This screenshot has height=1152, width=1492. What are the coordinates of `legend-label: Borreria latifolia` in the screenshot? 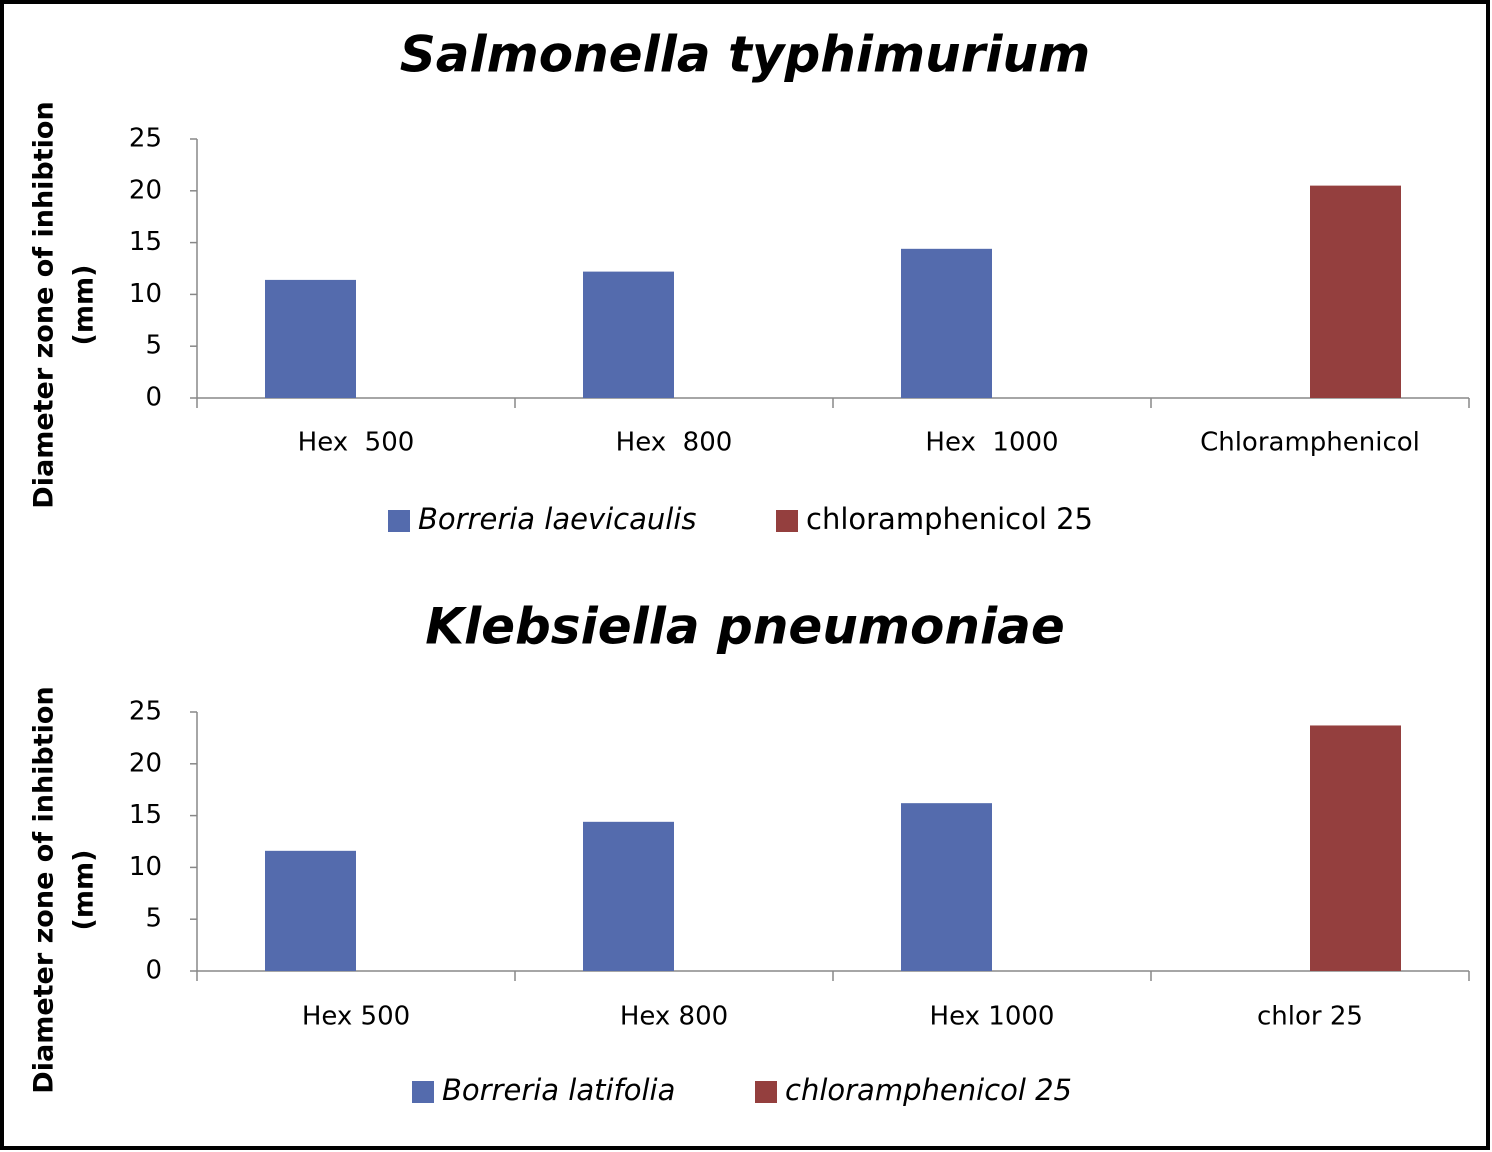 It's located at (558, 1090).